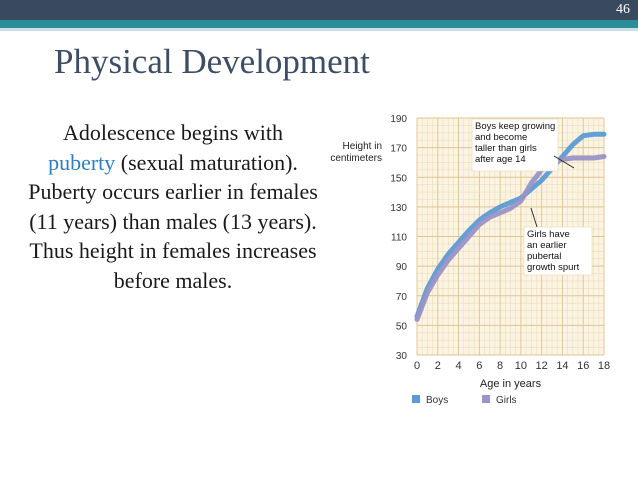 The width and height of the screenshot is (638, 478). What do you see at coordinates (604, 366) in the screenshot?
I see `x-tick-label: 18` at bounding box center [604, 366].